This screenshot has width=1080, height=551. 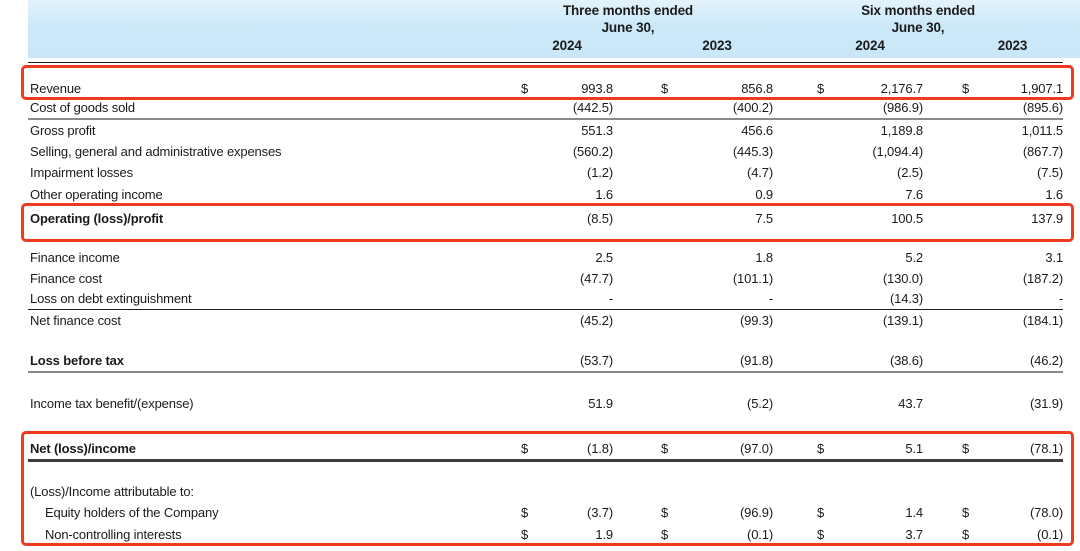 What do you see at coordinates (545, 491) in the screenshot?
I see `table-row: (Loss)/Income attributable to:` at bounding box center [545, 491].